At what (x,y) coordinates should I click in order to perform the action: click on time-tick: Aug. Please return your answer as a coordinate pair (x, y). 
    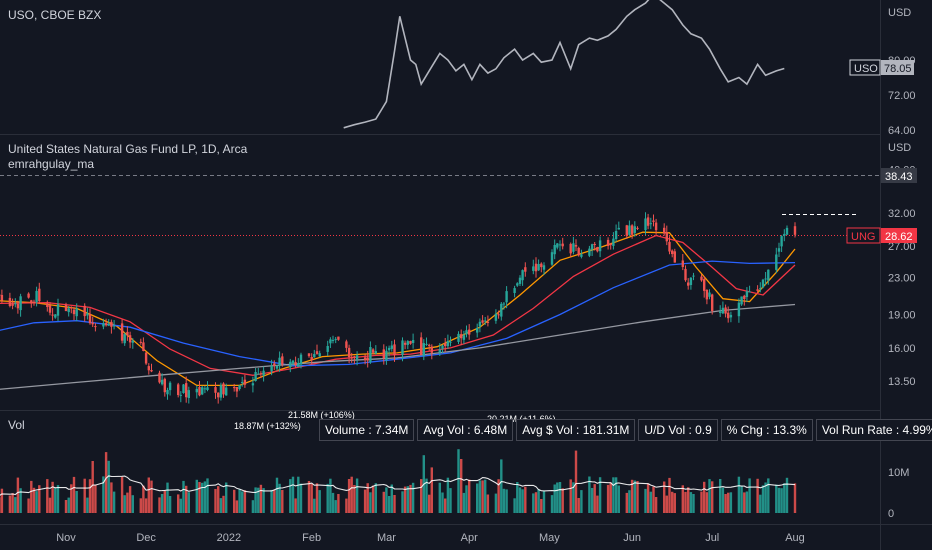
    Looking at the image, I should click on (795, 538).